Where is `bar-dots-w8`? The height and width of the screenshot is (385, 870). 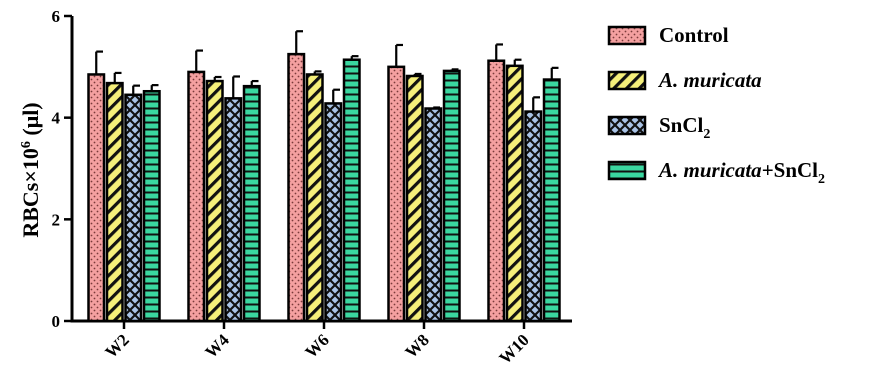 bar-dots-w8 is located at coordinates (396, 194).